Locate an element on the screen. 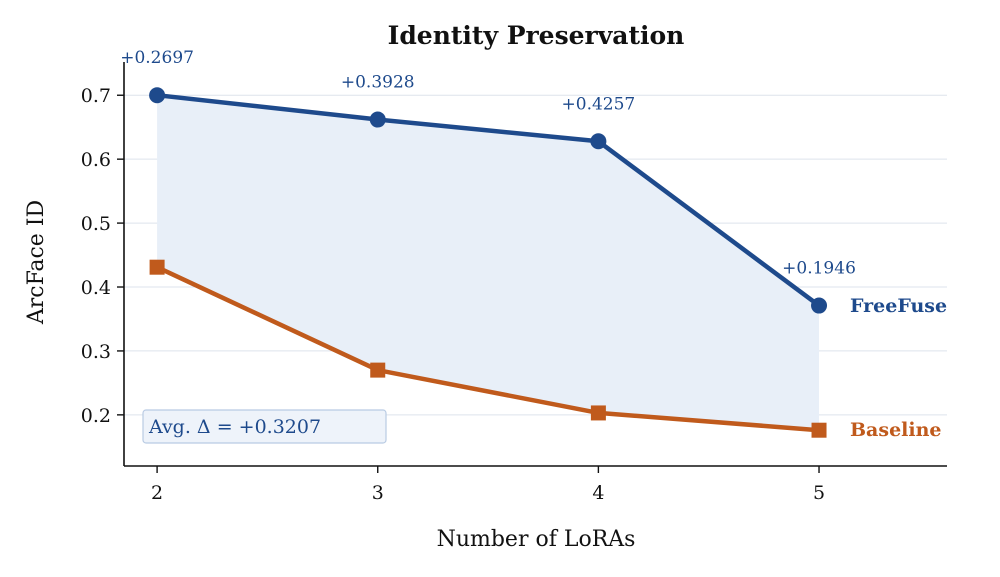 This screenshot has width=1000, height=577. y-tick-label: 0.7 is located at coordinates (96, 96).